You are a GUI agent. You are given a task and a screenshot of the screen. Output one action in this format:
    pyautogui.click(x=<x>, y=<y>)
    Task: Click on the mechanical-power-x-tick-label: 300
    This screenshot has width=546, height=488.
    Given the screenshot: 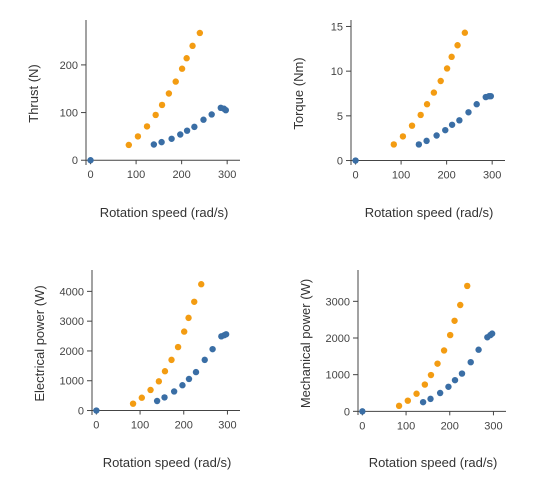 What is the action you would take?
    pyautogui.click(x=493, y=426)
    